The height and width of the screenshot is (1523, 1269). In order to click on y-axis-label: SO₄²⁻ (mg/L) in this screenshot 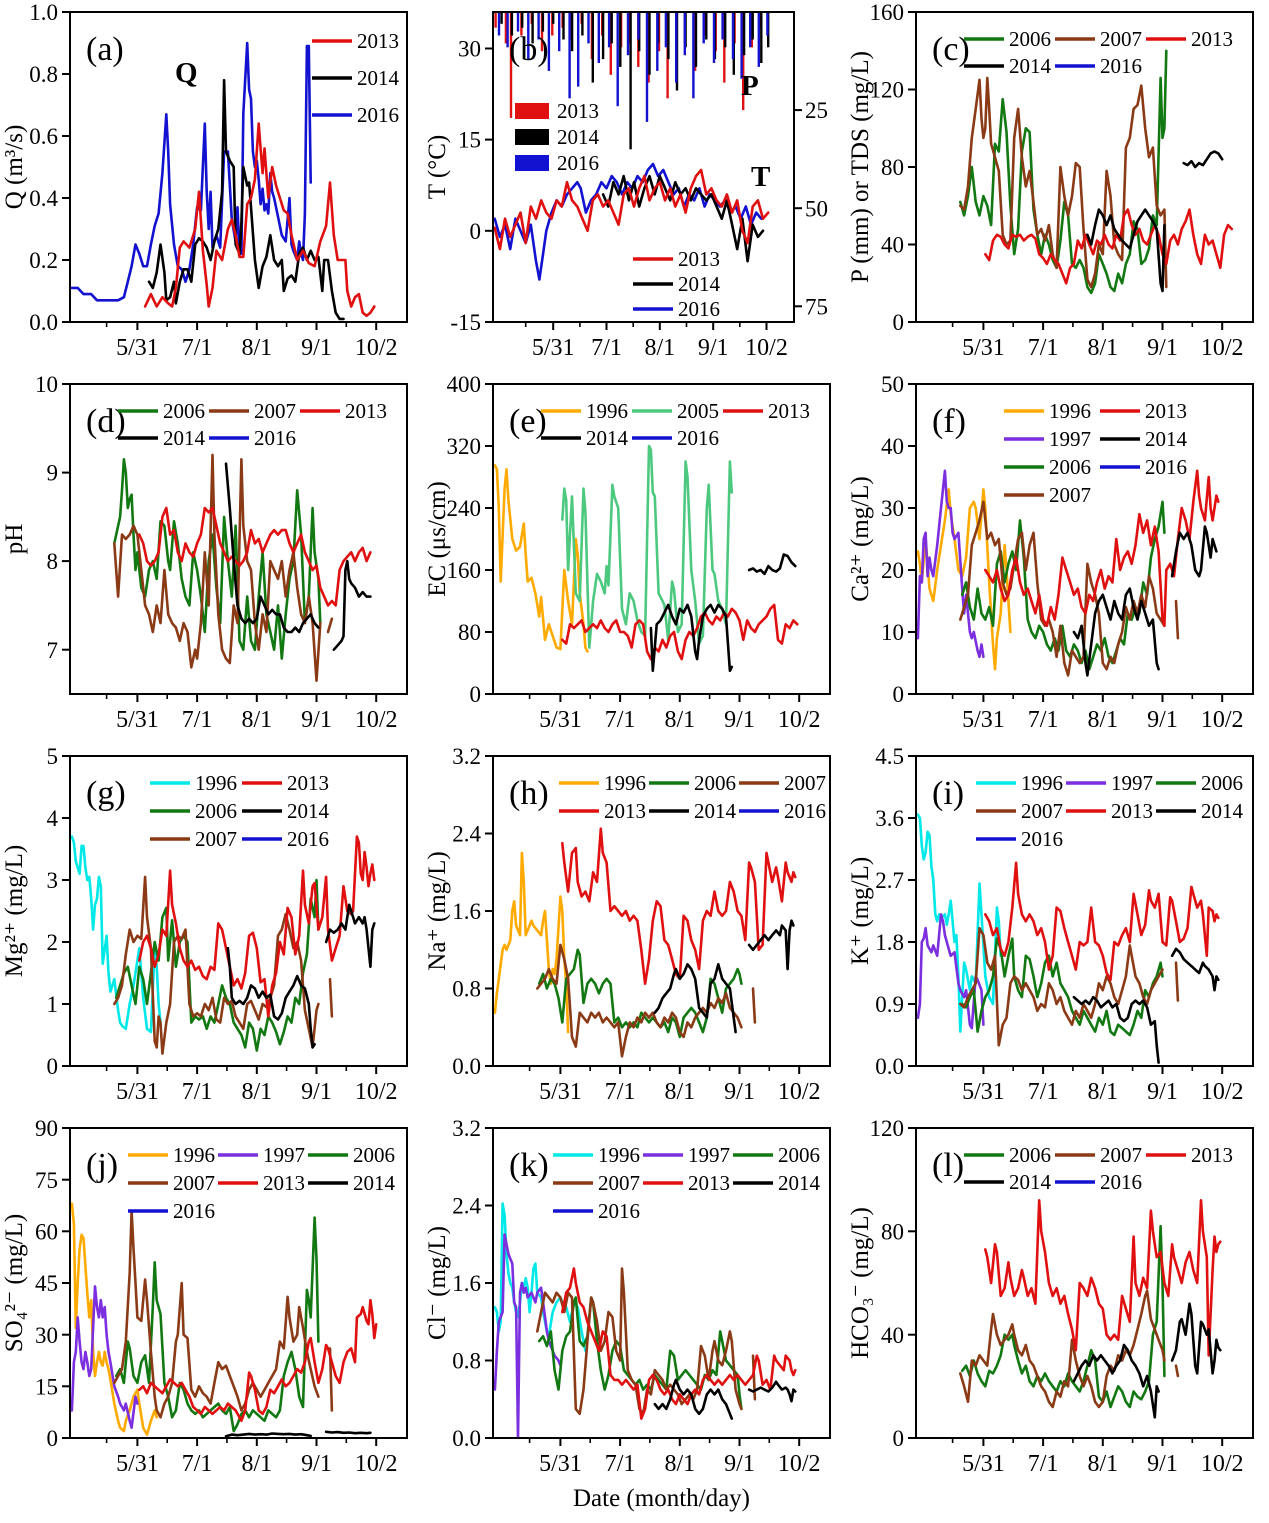, I will do `click(14, 1283)`.